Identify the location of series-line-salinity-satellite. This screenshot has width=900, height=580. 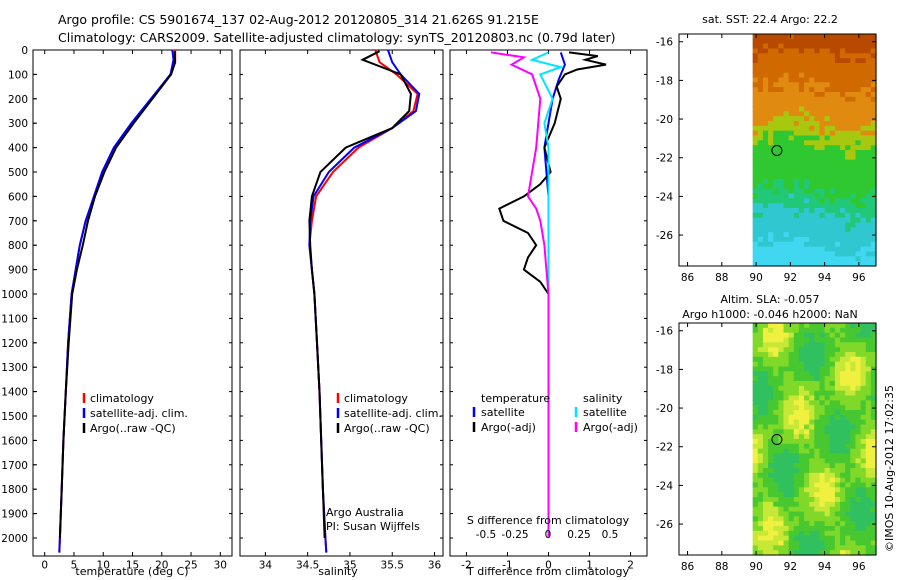
(547, 294).